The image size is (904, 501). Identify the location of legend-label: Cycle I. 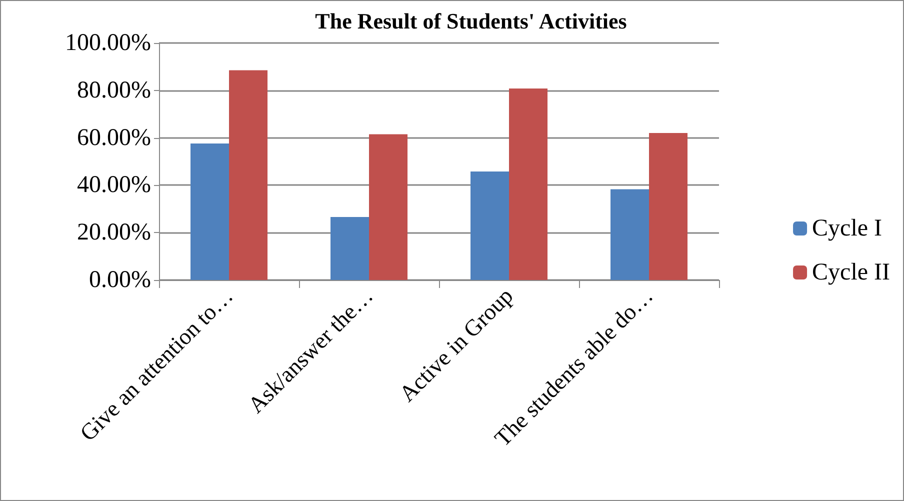
(847, 229).